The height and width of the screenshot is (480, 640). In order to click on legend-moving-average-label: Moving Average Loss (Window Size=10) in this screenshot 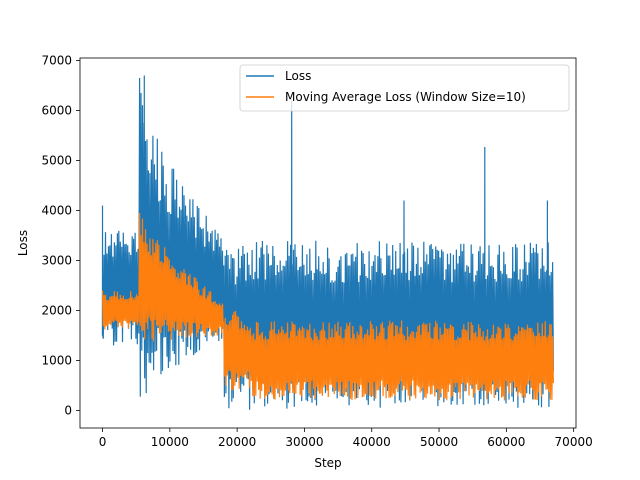, I will do `click(405, 97)`.